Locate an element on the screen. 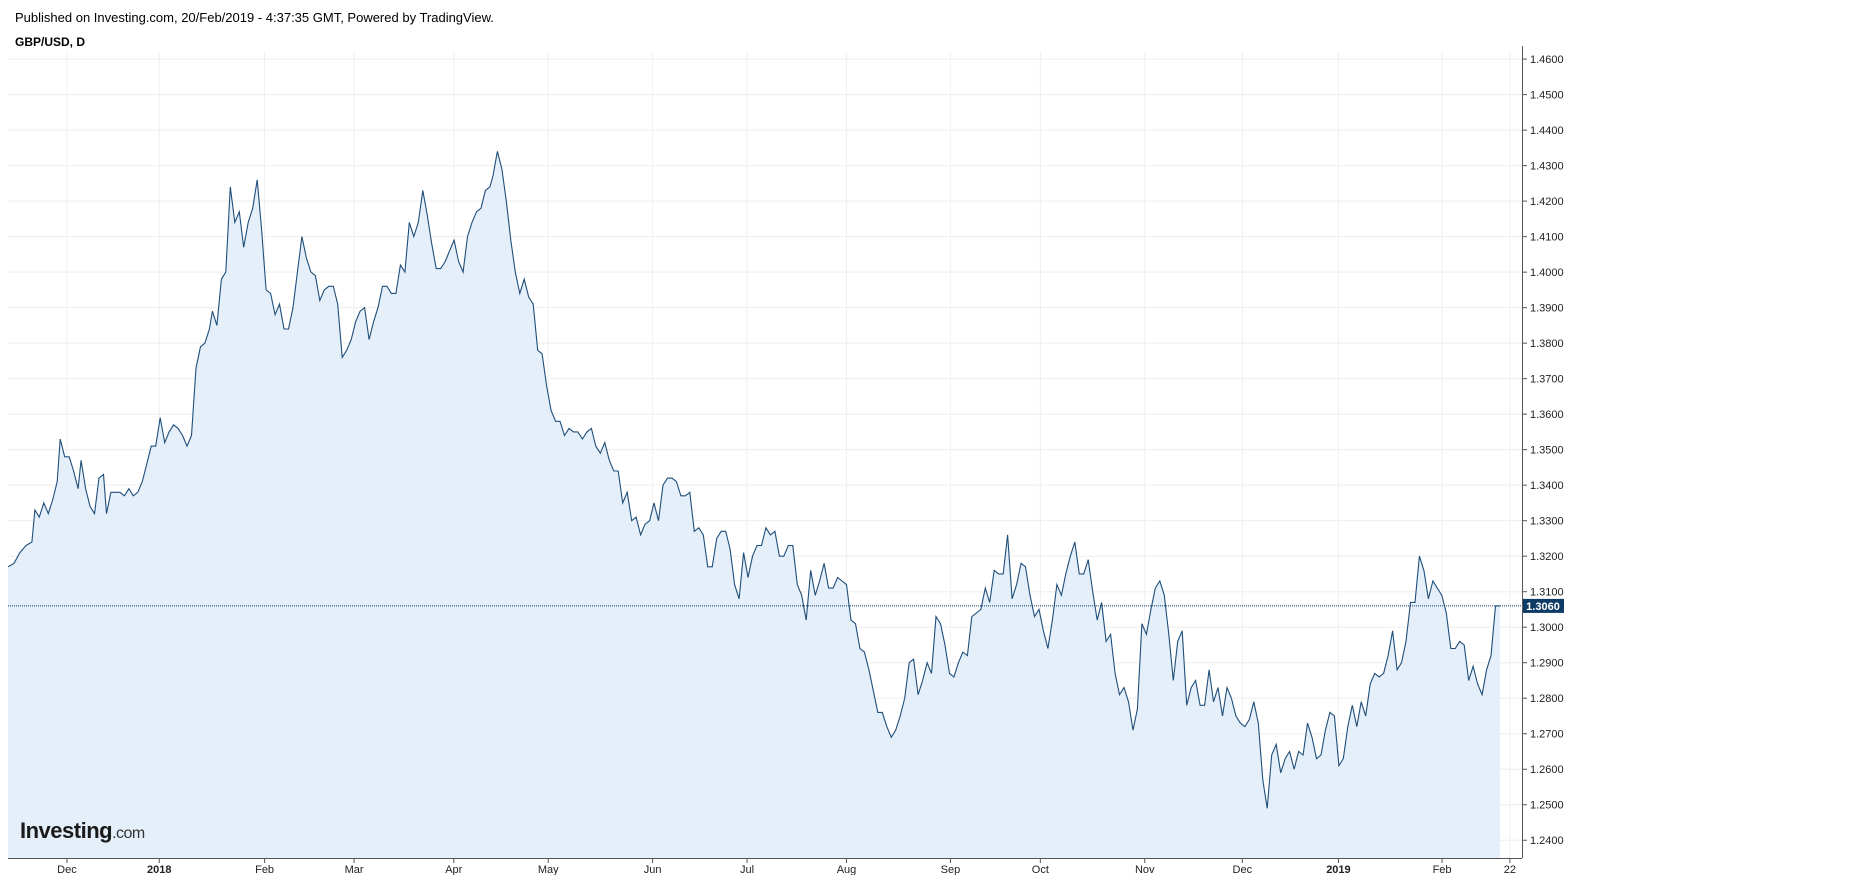 The width and height of the screenshot is (1853, 875). y-tick-label: 1.3500 is located at coordinates (1547, 451).